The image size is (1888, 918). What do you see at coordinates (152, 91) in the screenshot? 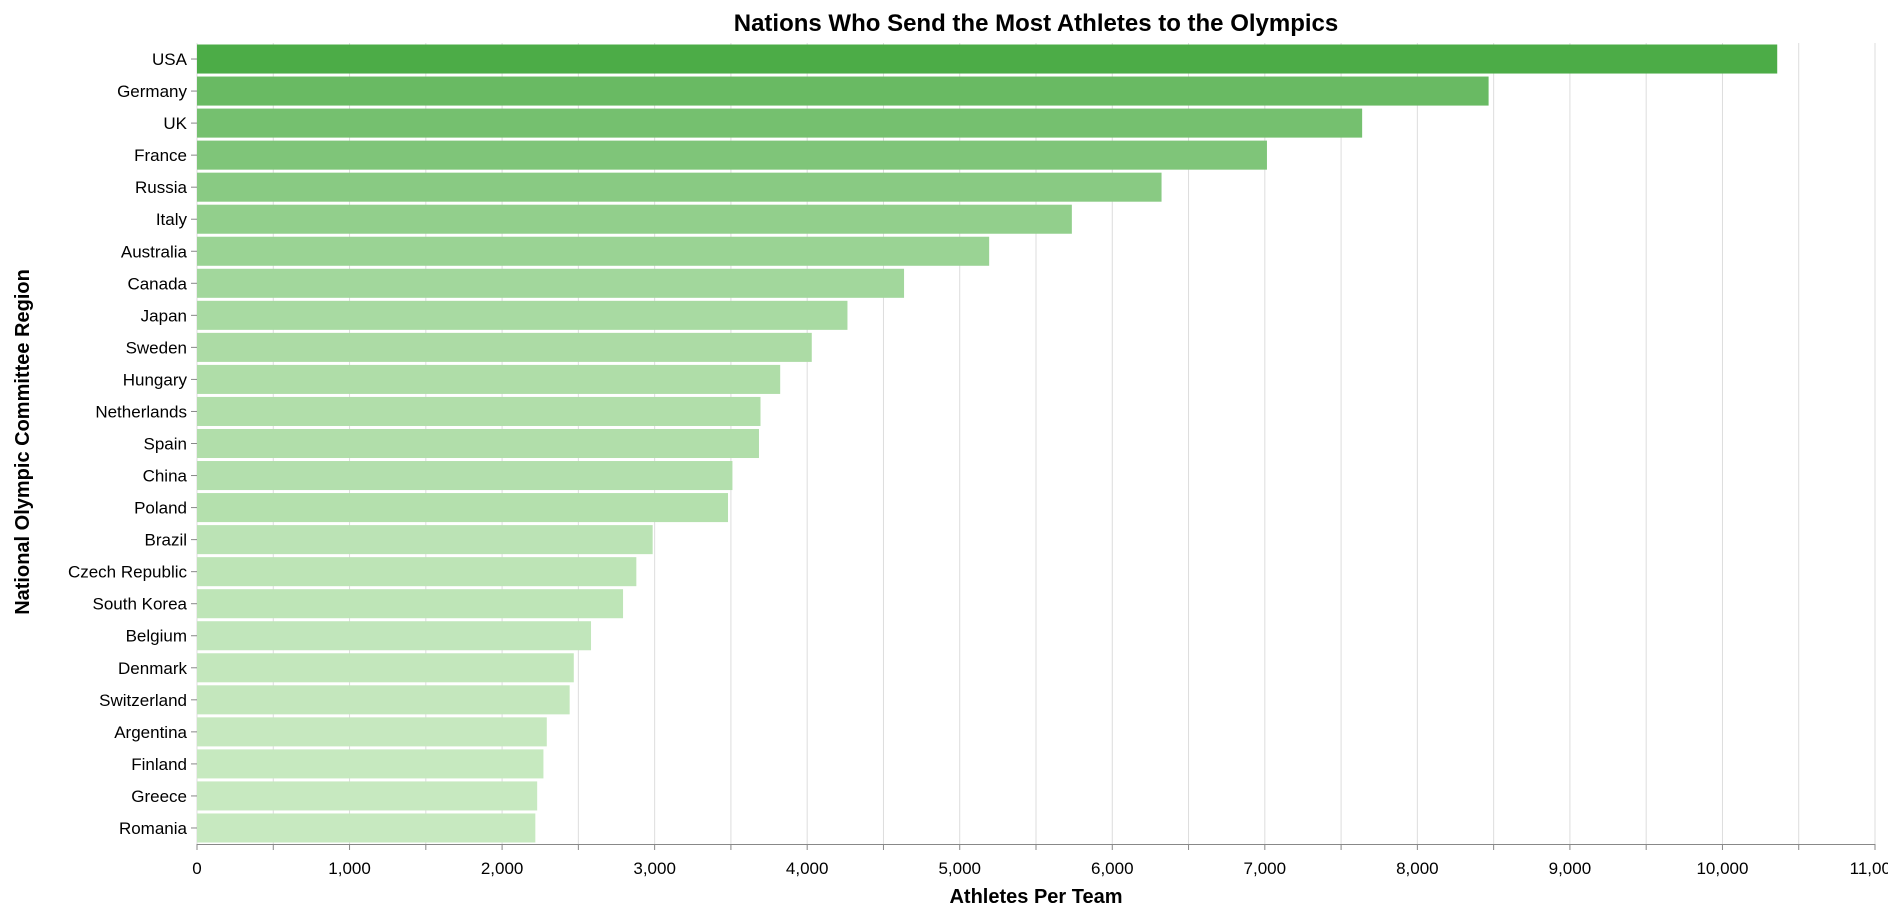
I see `y-tick-label: Germany` at bounding box center [152, 91].